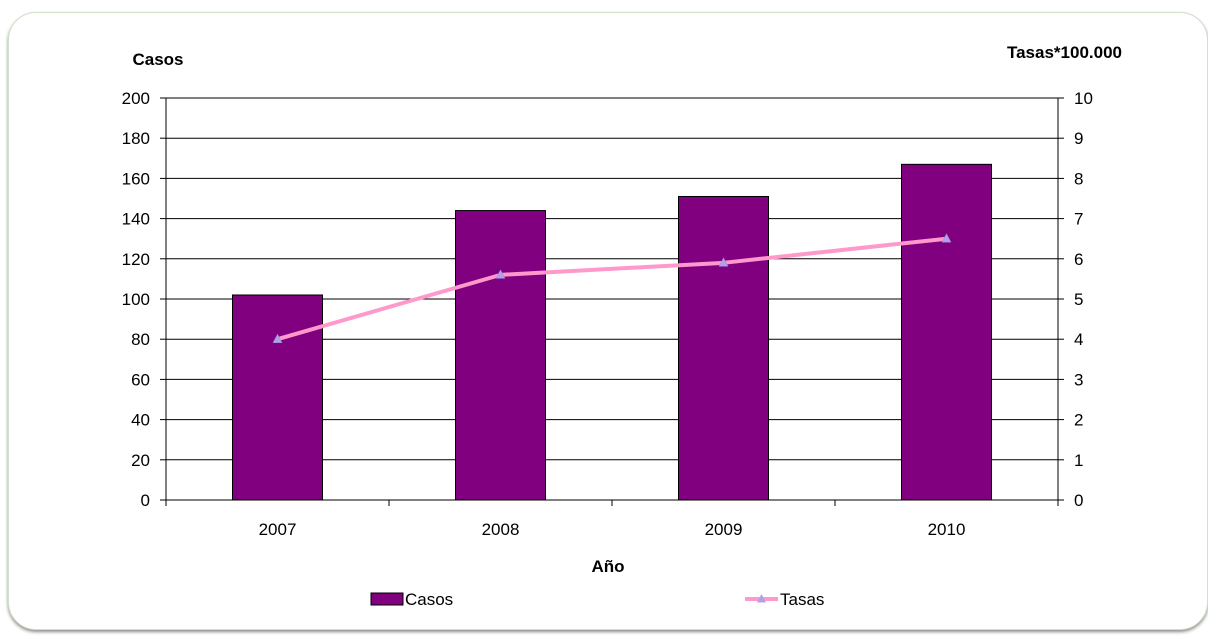  I want to click on y-tick-label: 140, so click(136, 219).